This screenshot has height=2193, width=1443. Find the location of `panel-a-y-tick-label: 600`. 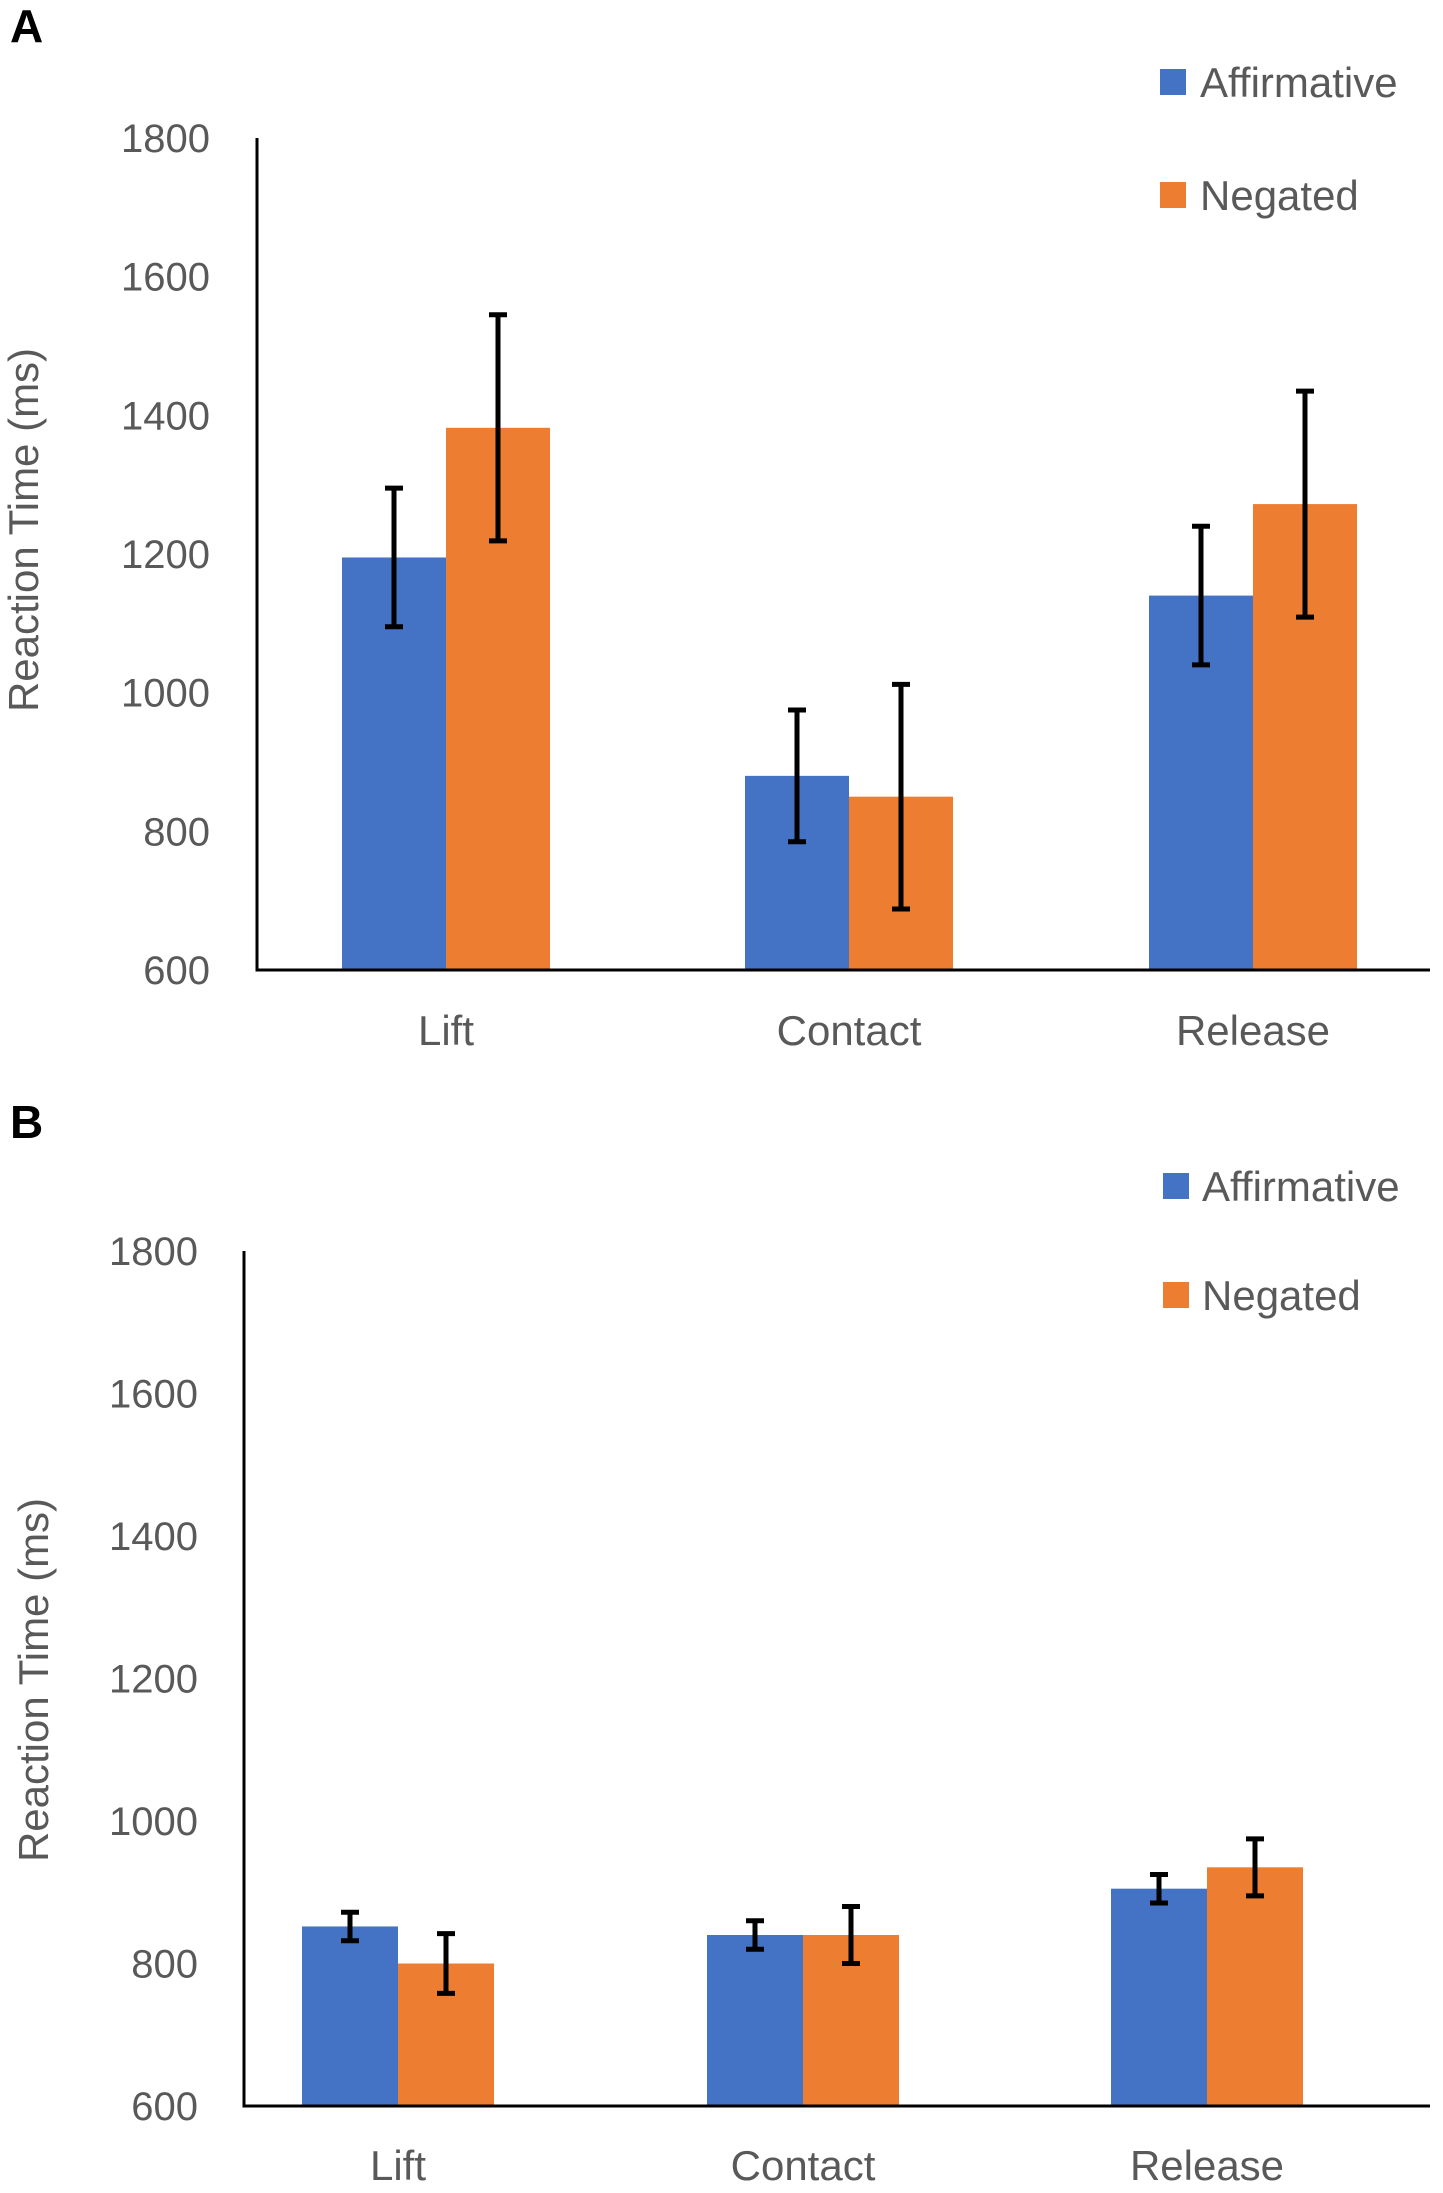

panel-a-y-tick-label: 600 is located at coordinates (176, 971).